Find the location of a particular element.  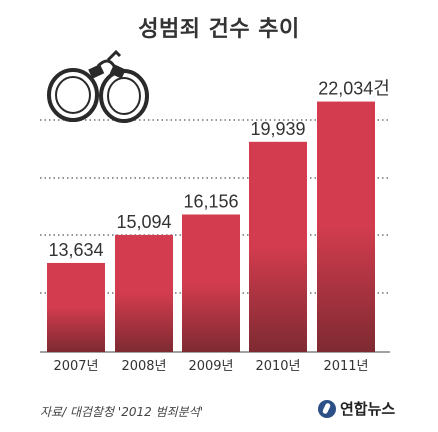

bar-2008년 is located at coordinates (144, 293).